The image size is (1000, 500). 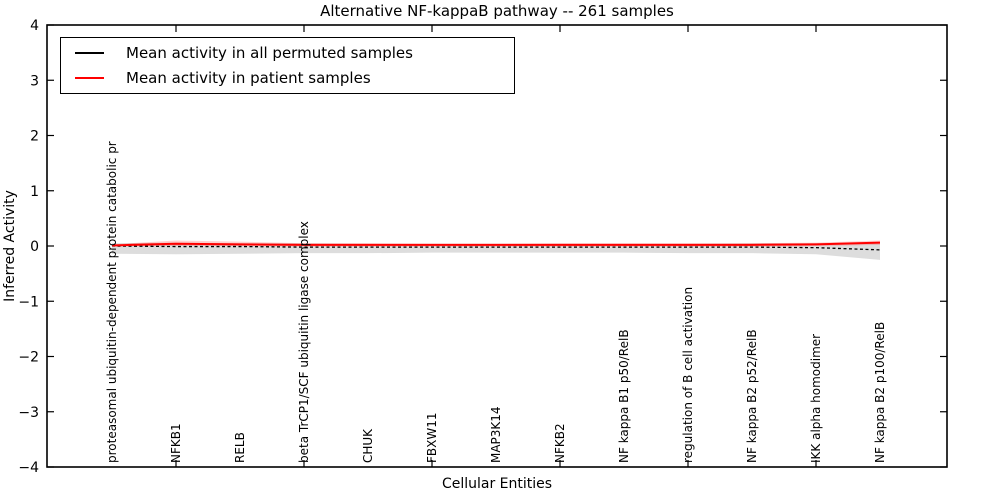 I want to click on permuted-mean-line, so click(x=496, y=248).